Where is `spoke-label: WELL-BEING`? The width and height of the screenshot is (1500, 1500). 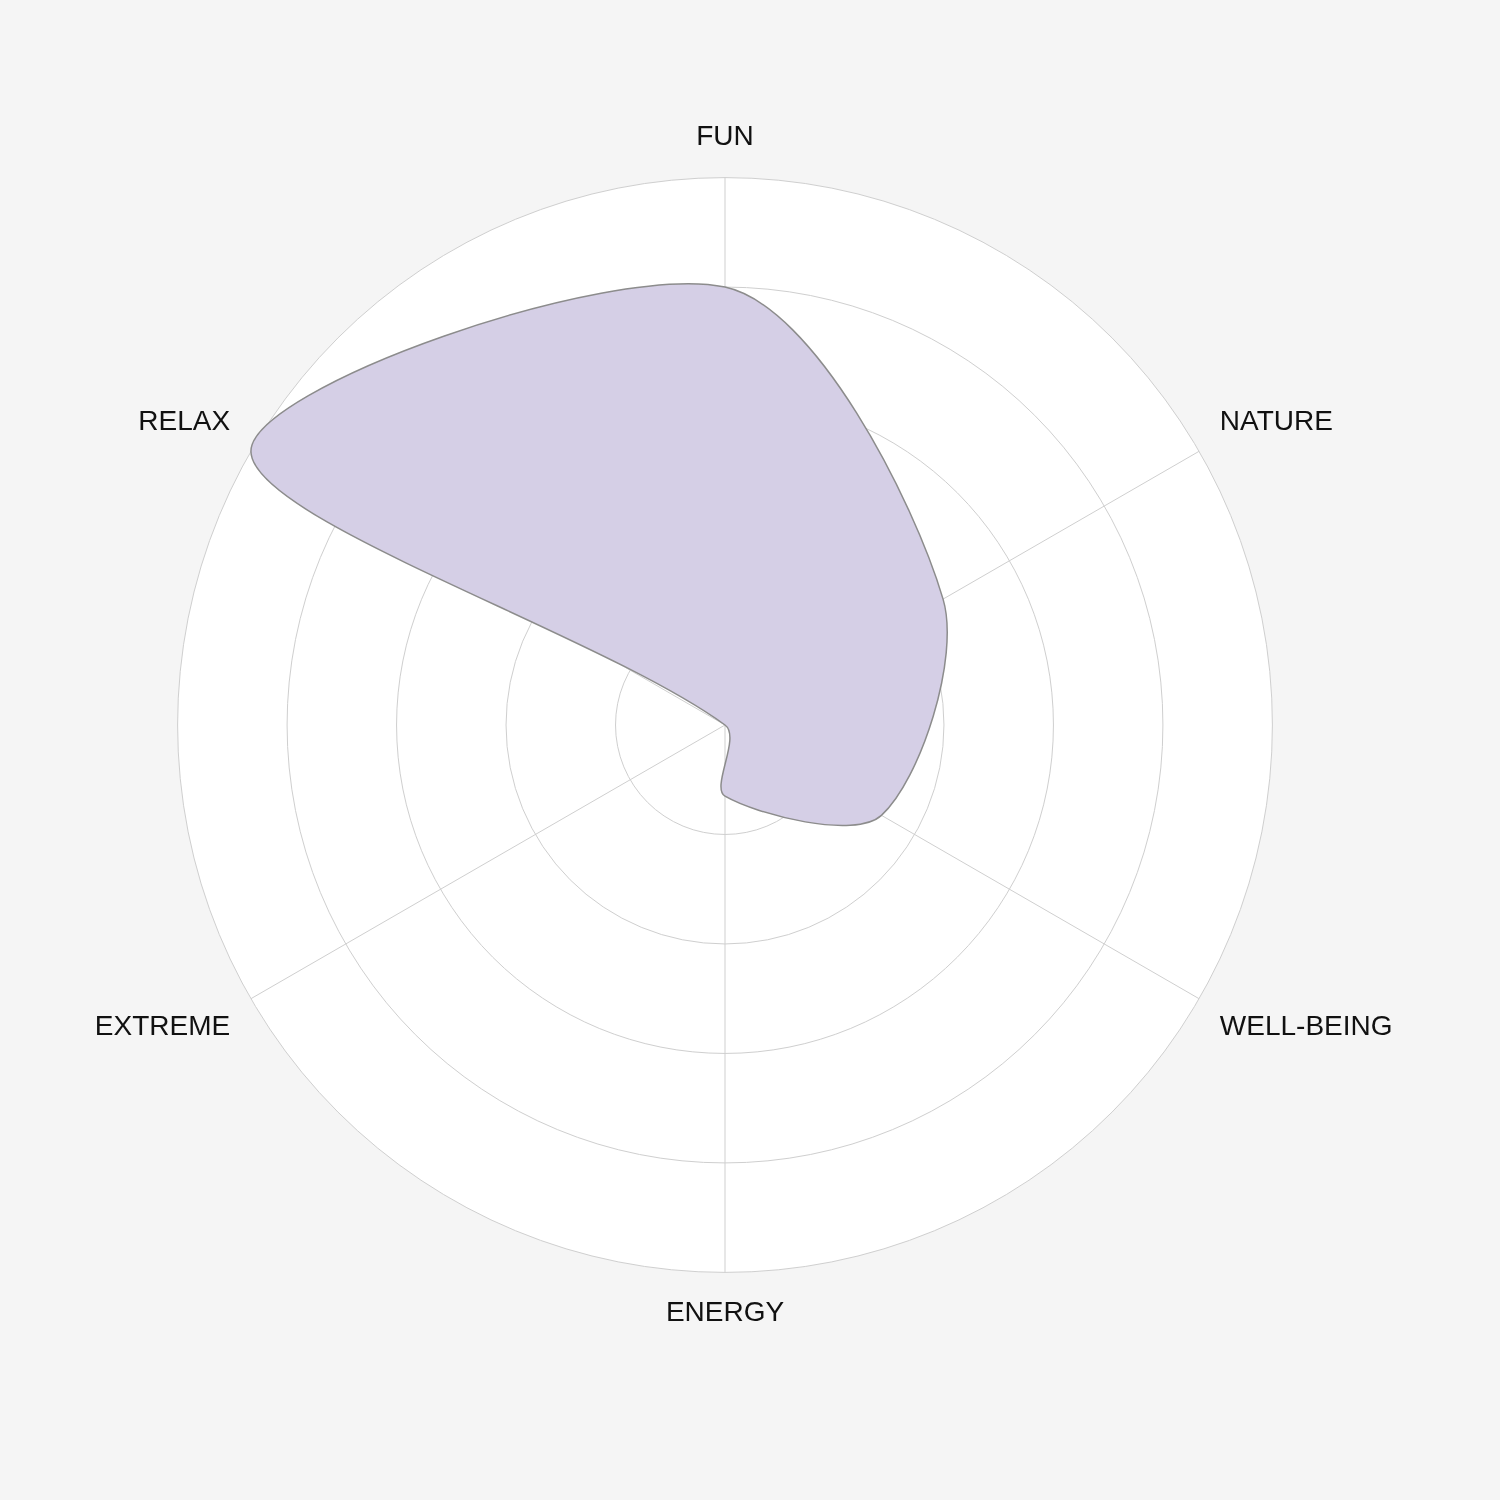 spoke-label: WELL-BEING is located at coordinates (1306, 1026).